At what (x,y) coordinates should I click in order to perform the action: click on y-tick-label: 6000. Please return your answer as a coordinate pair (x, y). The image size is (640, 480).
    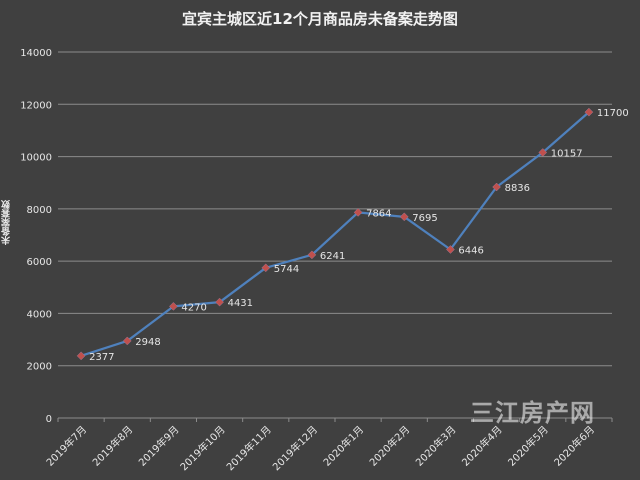
    Looking at the image, I should click on (39, 262).